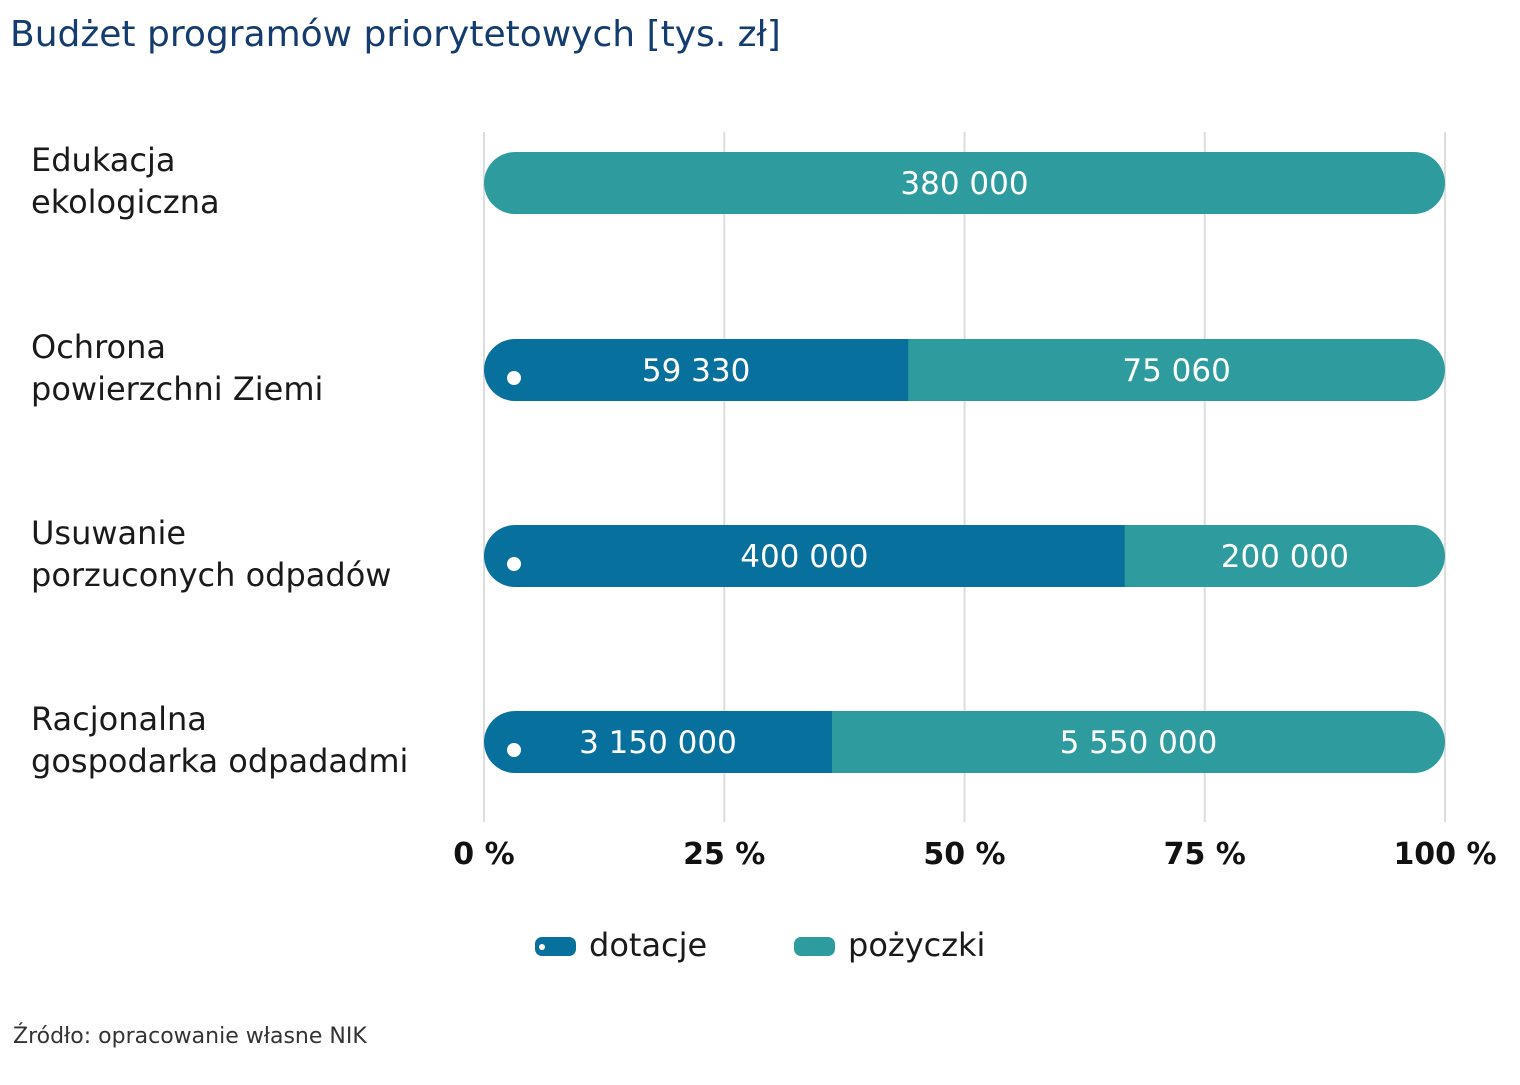 The width and height of the screenshot is (1520, 1085). Describe the element at coordinates (119, 719) in the screenshot. I see `category-label: Racjonalna` at that location.